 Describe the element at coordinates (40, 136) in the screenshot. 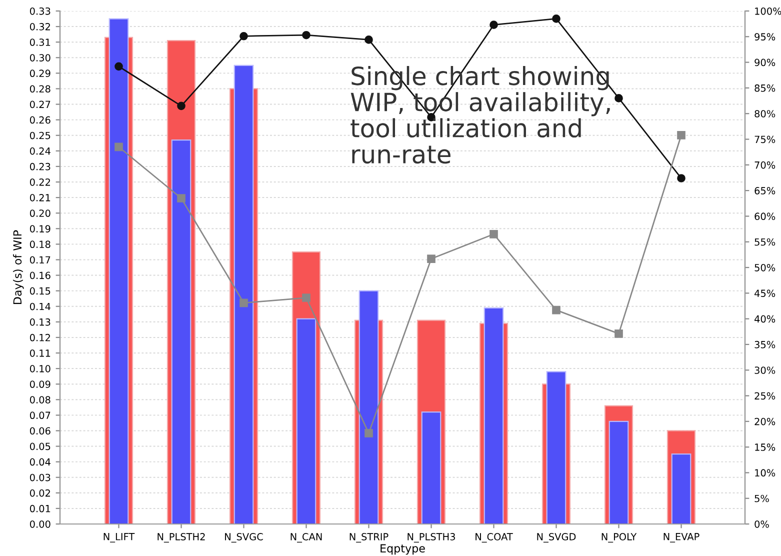

I see `y-tick-label: 0.25` at that location.